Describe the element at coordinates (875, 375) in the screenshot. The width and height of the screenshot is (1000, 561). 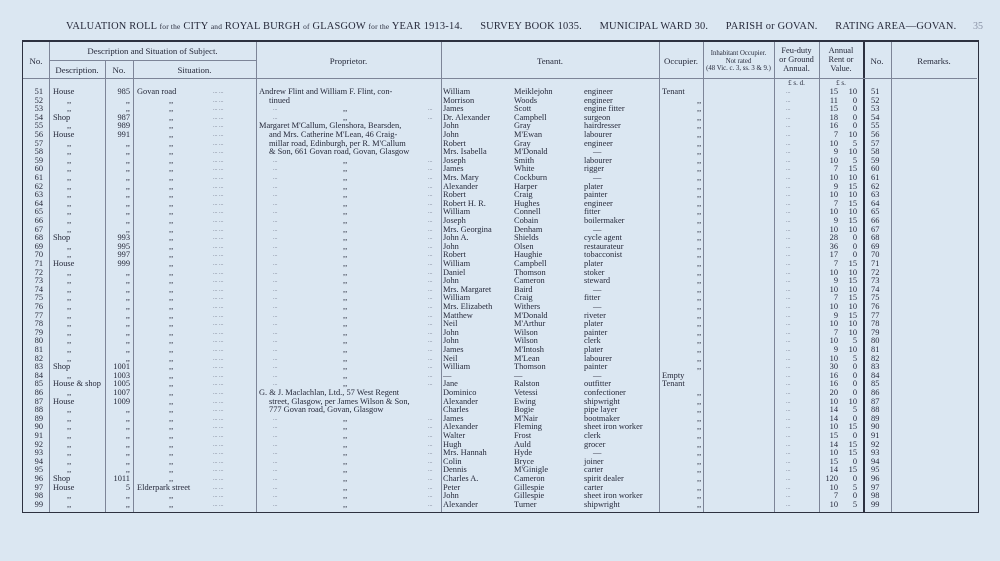
I see `row-number-right: 84` at that location.